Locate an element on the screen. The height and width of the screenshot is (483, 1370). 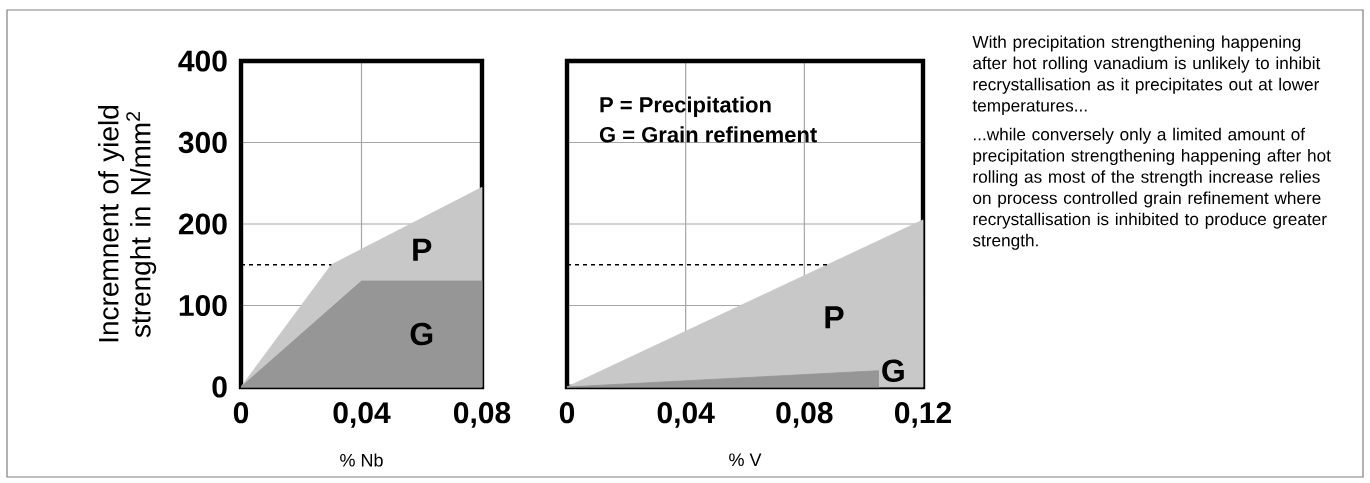
text: ...while conversely only a limited amount of precipitation strengthening happening after hot rolling as most of the strength increase relies on process controlled grain refinement where recrystallisation is inhibited to produce greater strength. is located at coordinates (1151, 188).